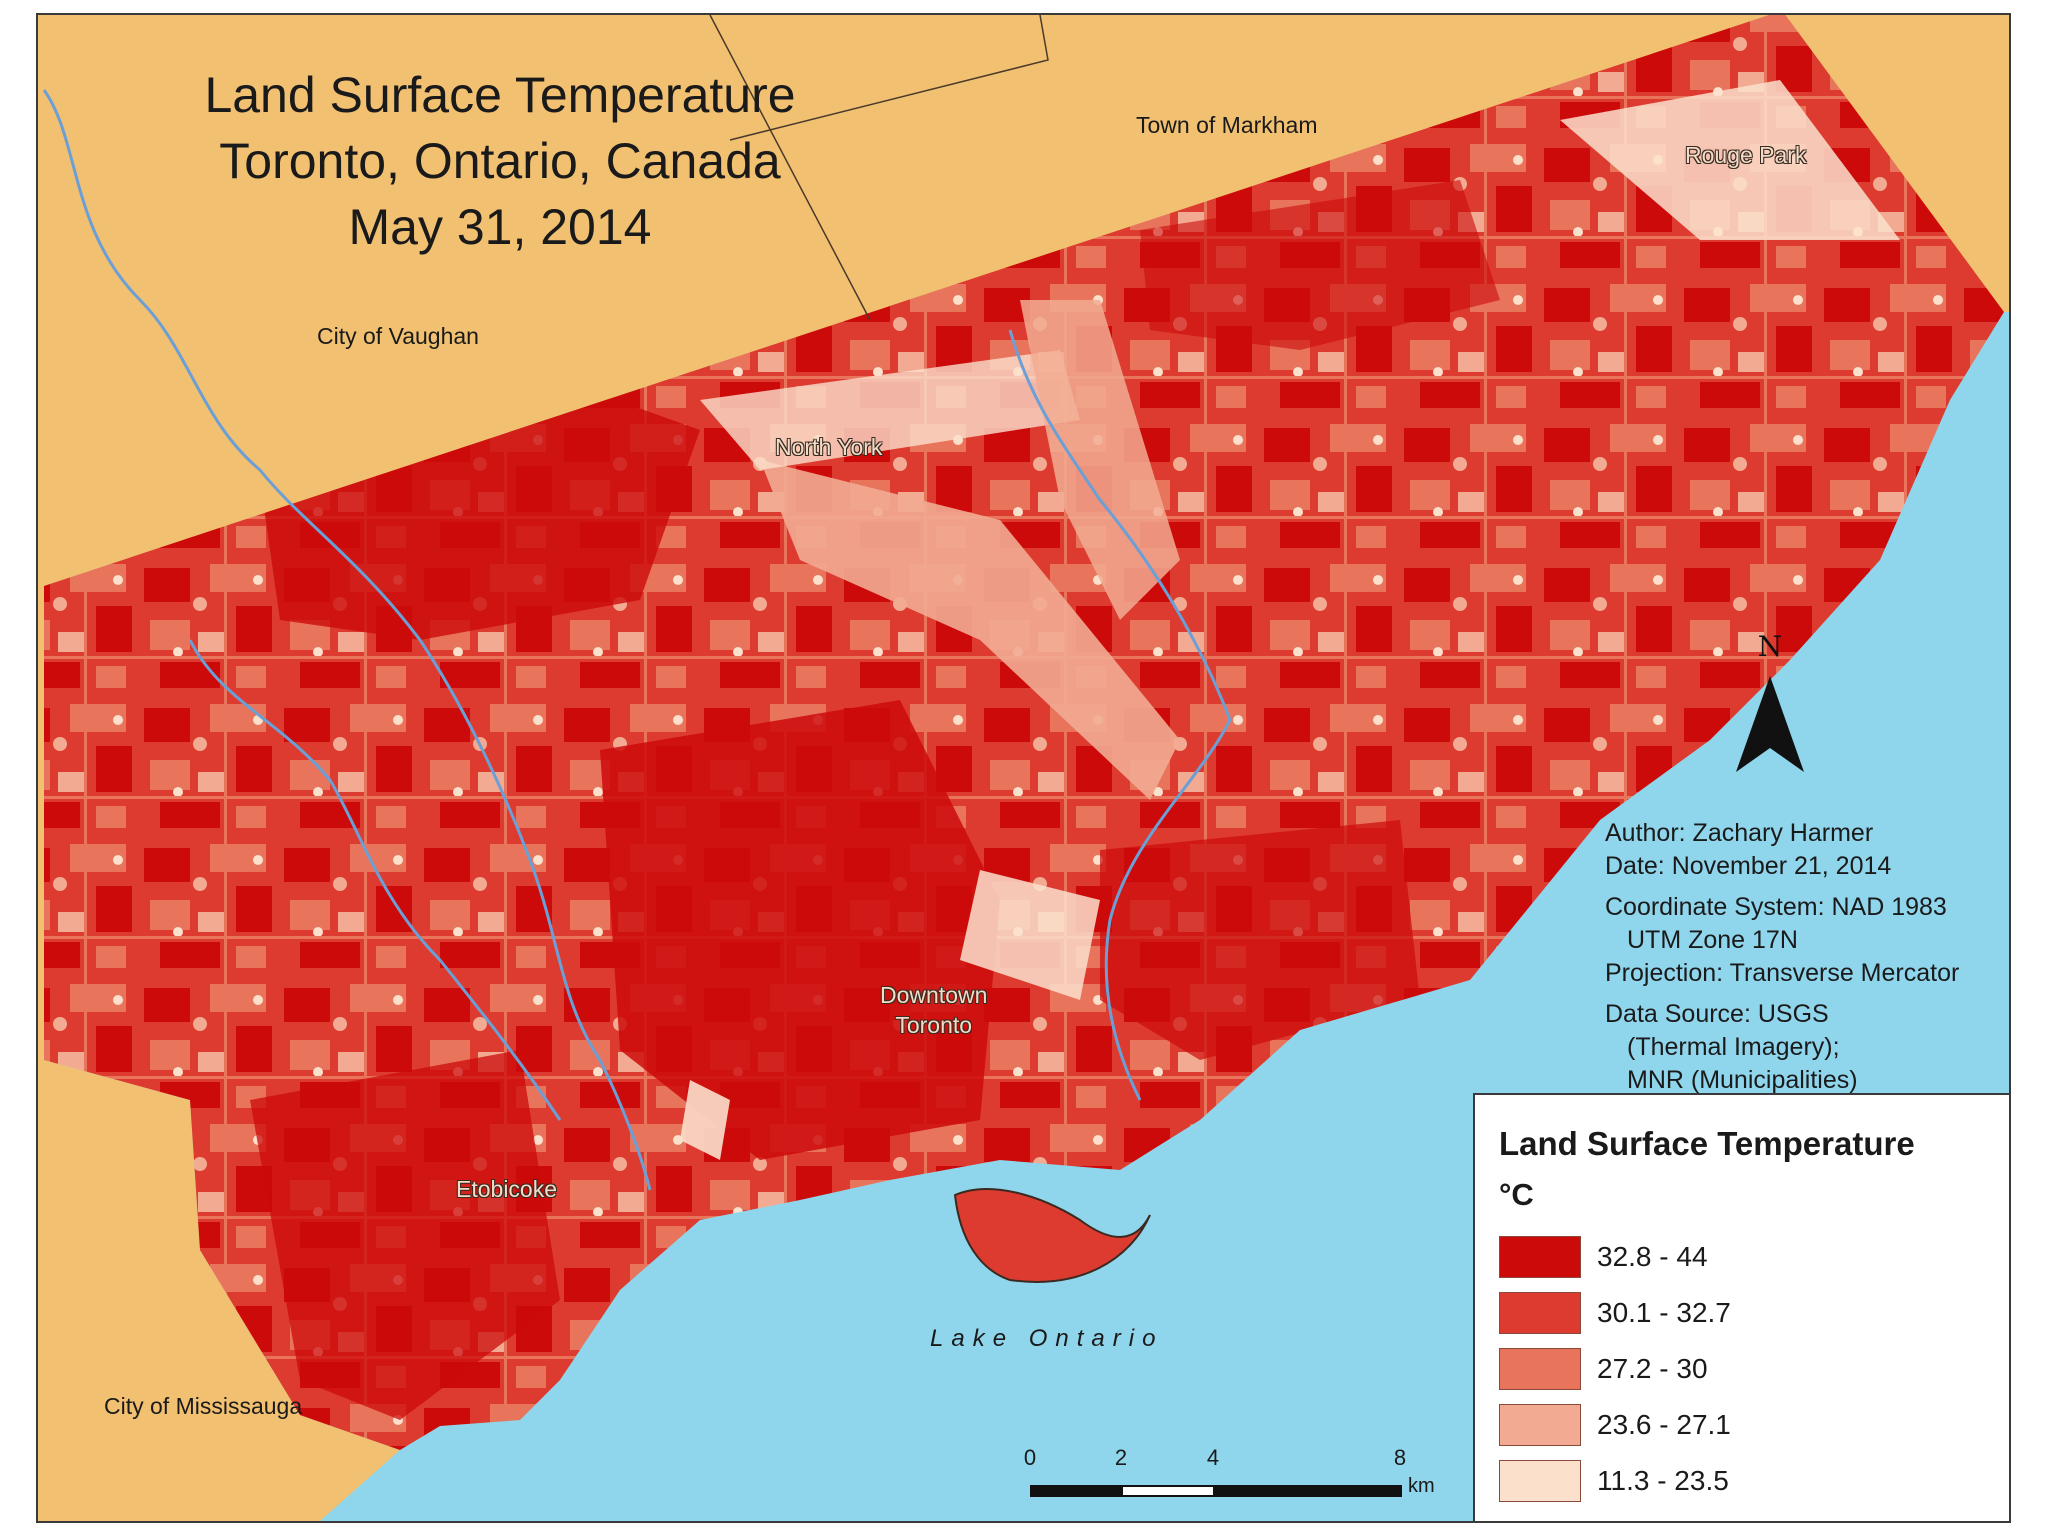 The image size is (2048, 1536). What do you see at coordinates (500, 95) in the screenshot?
I see `title-line-1: Land Surface Temperature` at bounding box center [500, 95].